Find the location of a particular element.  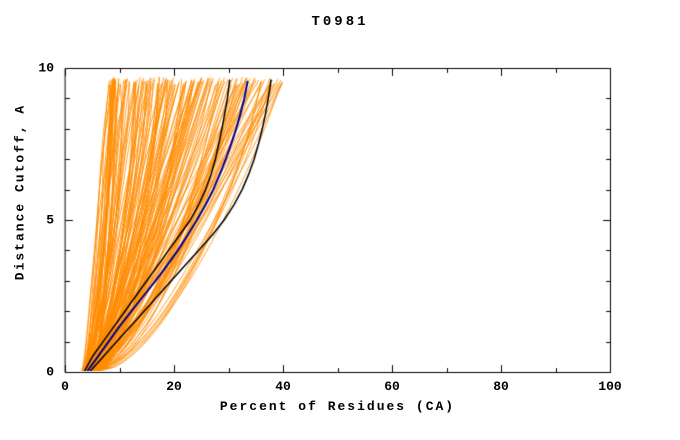

y-axis-label: Distance Cutoff, A is located at coordinates (20, 192).